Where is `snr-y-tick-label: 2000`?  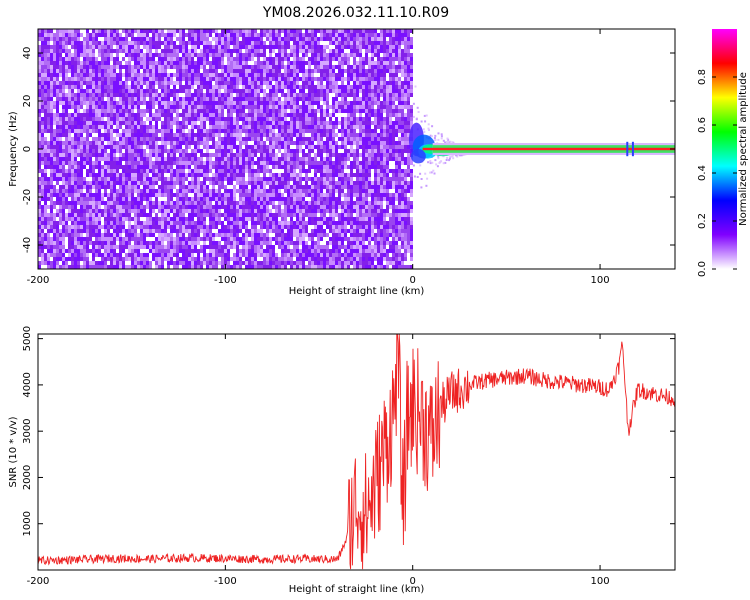 snr-y-tick-label: 2000 is located at coordinates (27, 477).